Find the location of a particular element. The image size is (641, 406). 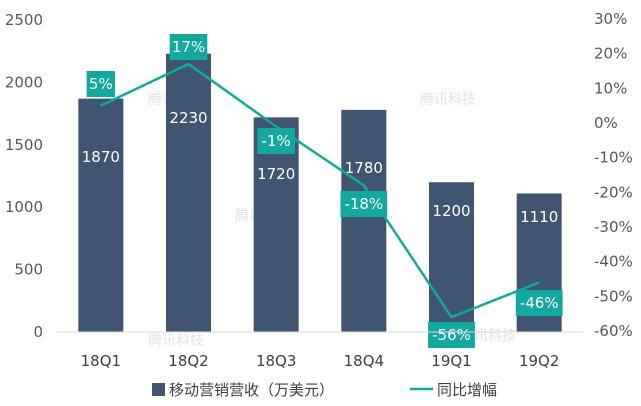

right-tick-label: -30% is located at coordinates (613, 227).